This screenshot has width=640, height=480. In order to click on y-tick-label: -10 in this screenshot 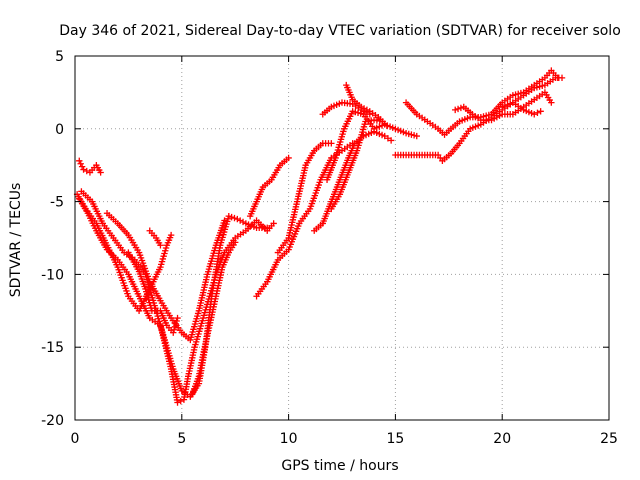, I will do `click(52, 275)`.